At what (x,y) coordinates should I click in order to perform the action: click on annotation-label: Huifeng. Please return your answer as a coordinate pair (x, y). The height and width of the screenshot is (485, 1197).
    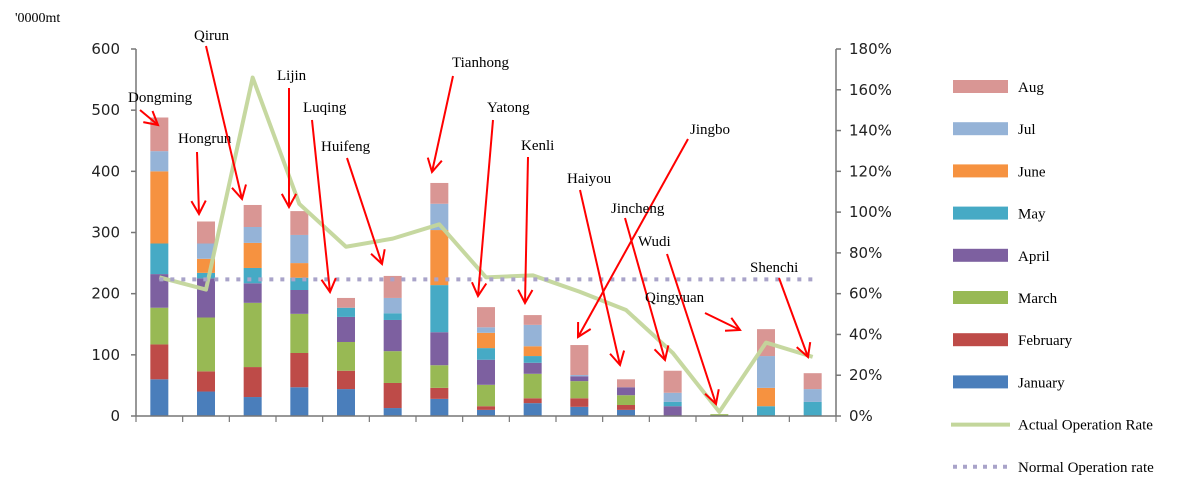
    Looking at the image, I should click on (346, 147).